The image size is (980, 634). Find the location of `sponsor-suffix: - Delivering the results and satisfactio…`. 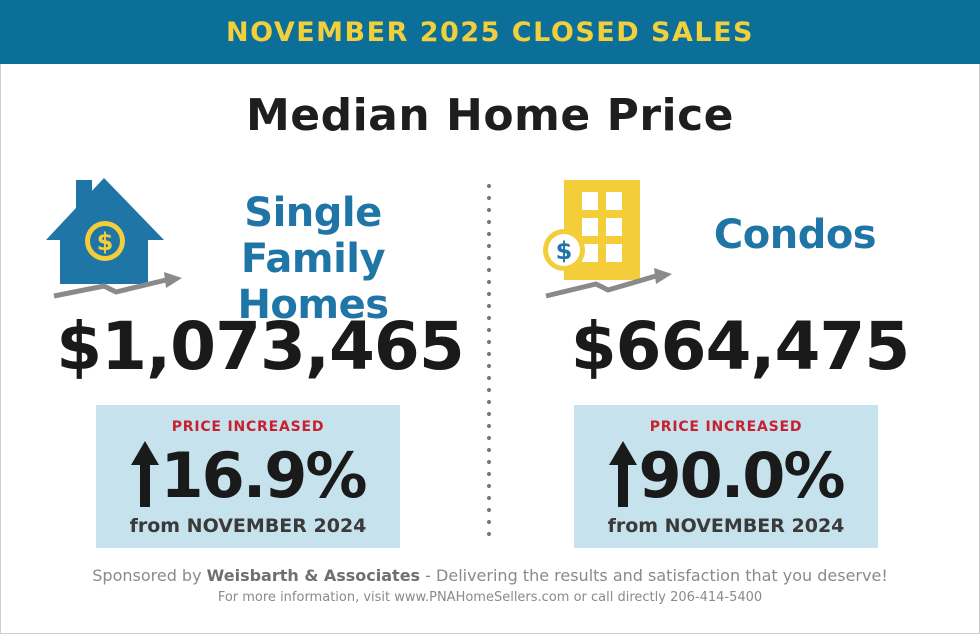

sponsor-suffix: - Delivering the results and satisfactio… is located at coordinates (656, 575).